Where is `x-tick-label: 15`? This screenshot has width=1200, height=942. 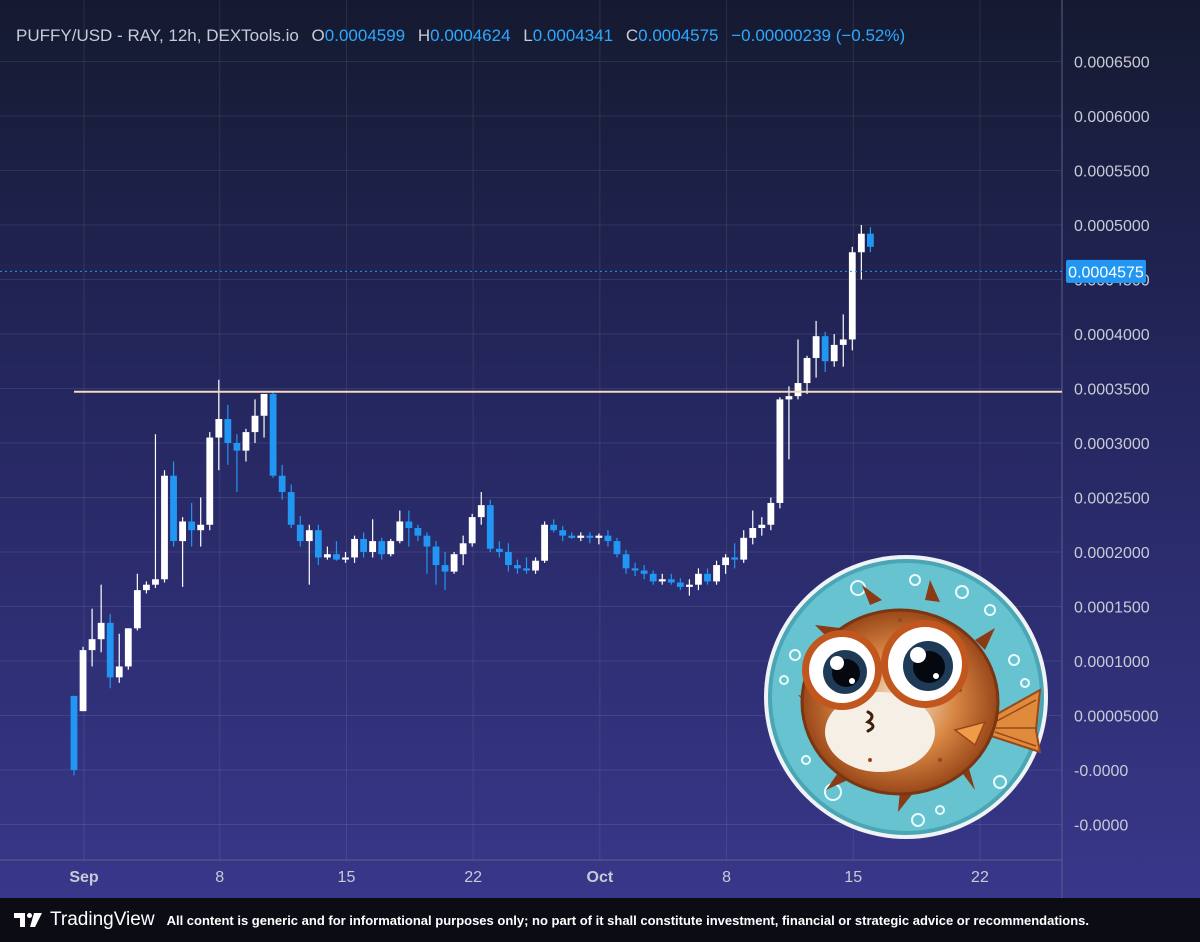
x-tick-label: 15 is located at coordinates (853, 877).